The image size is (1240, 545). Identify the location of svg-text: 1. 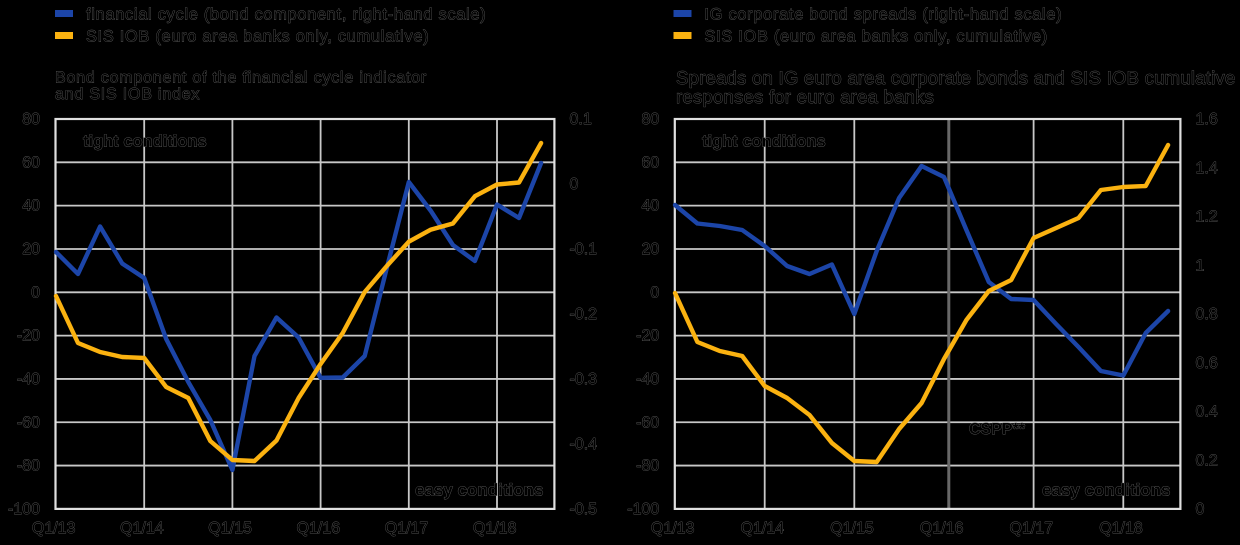
(1200, 265).